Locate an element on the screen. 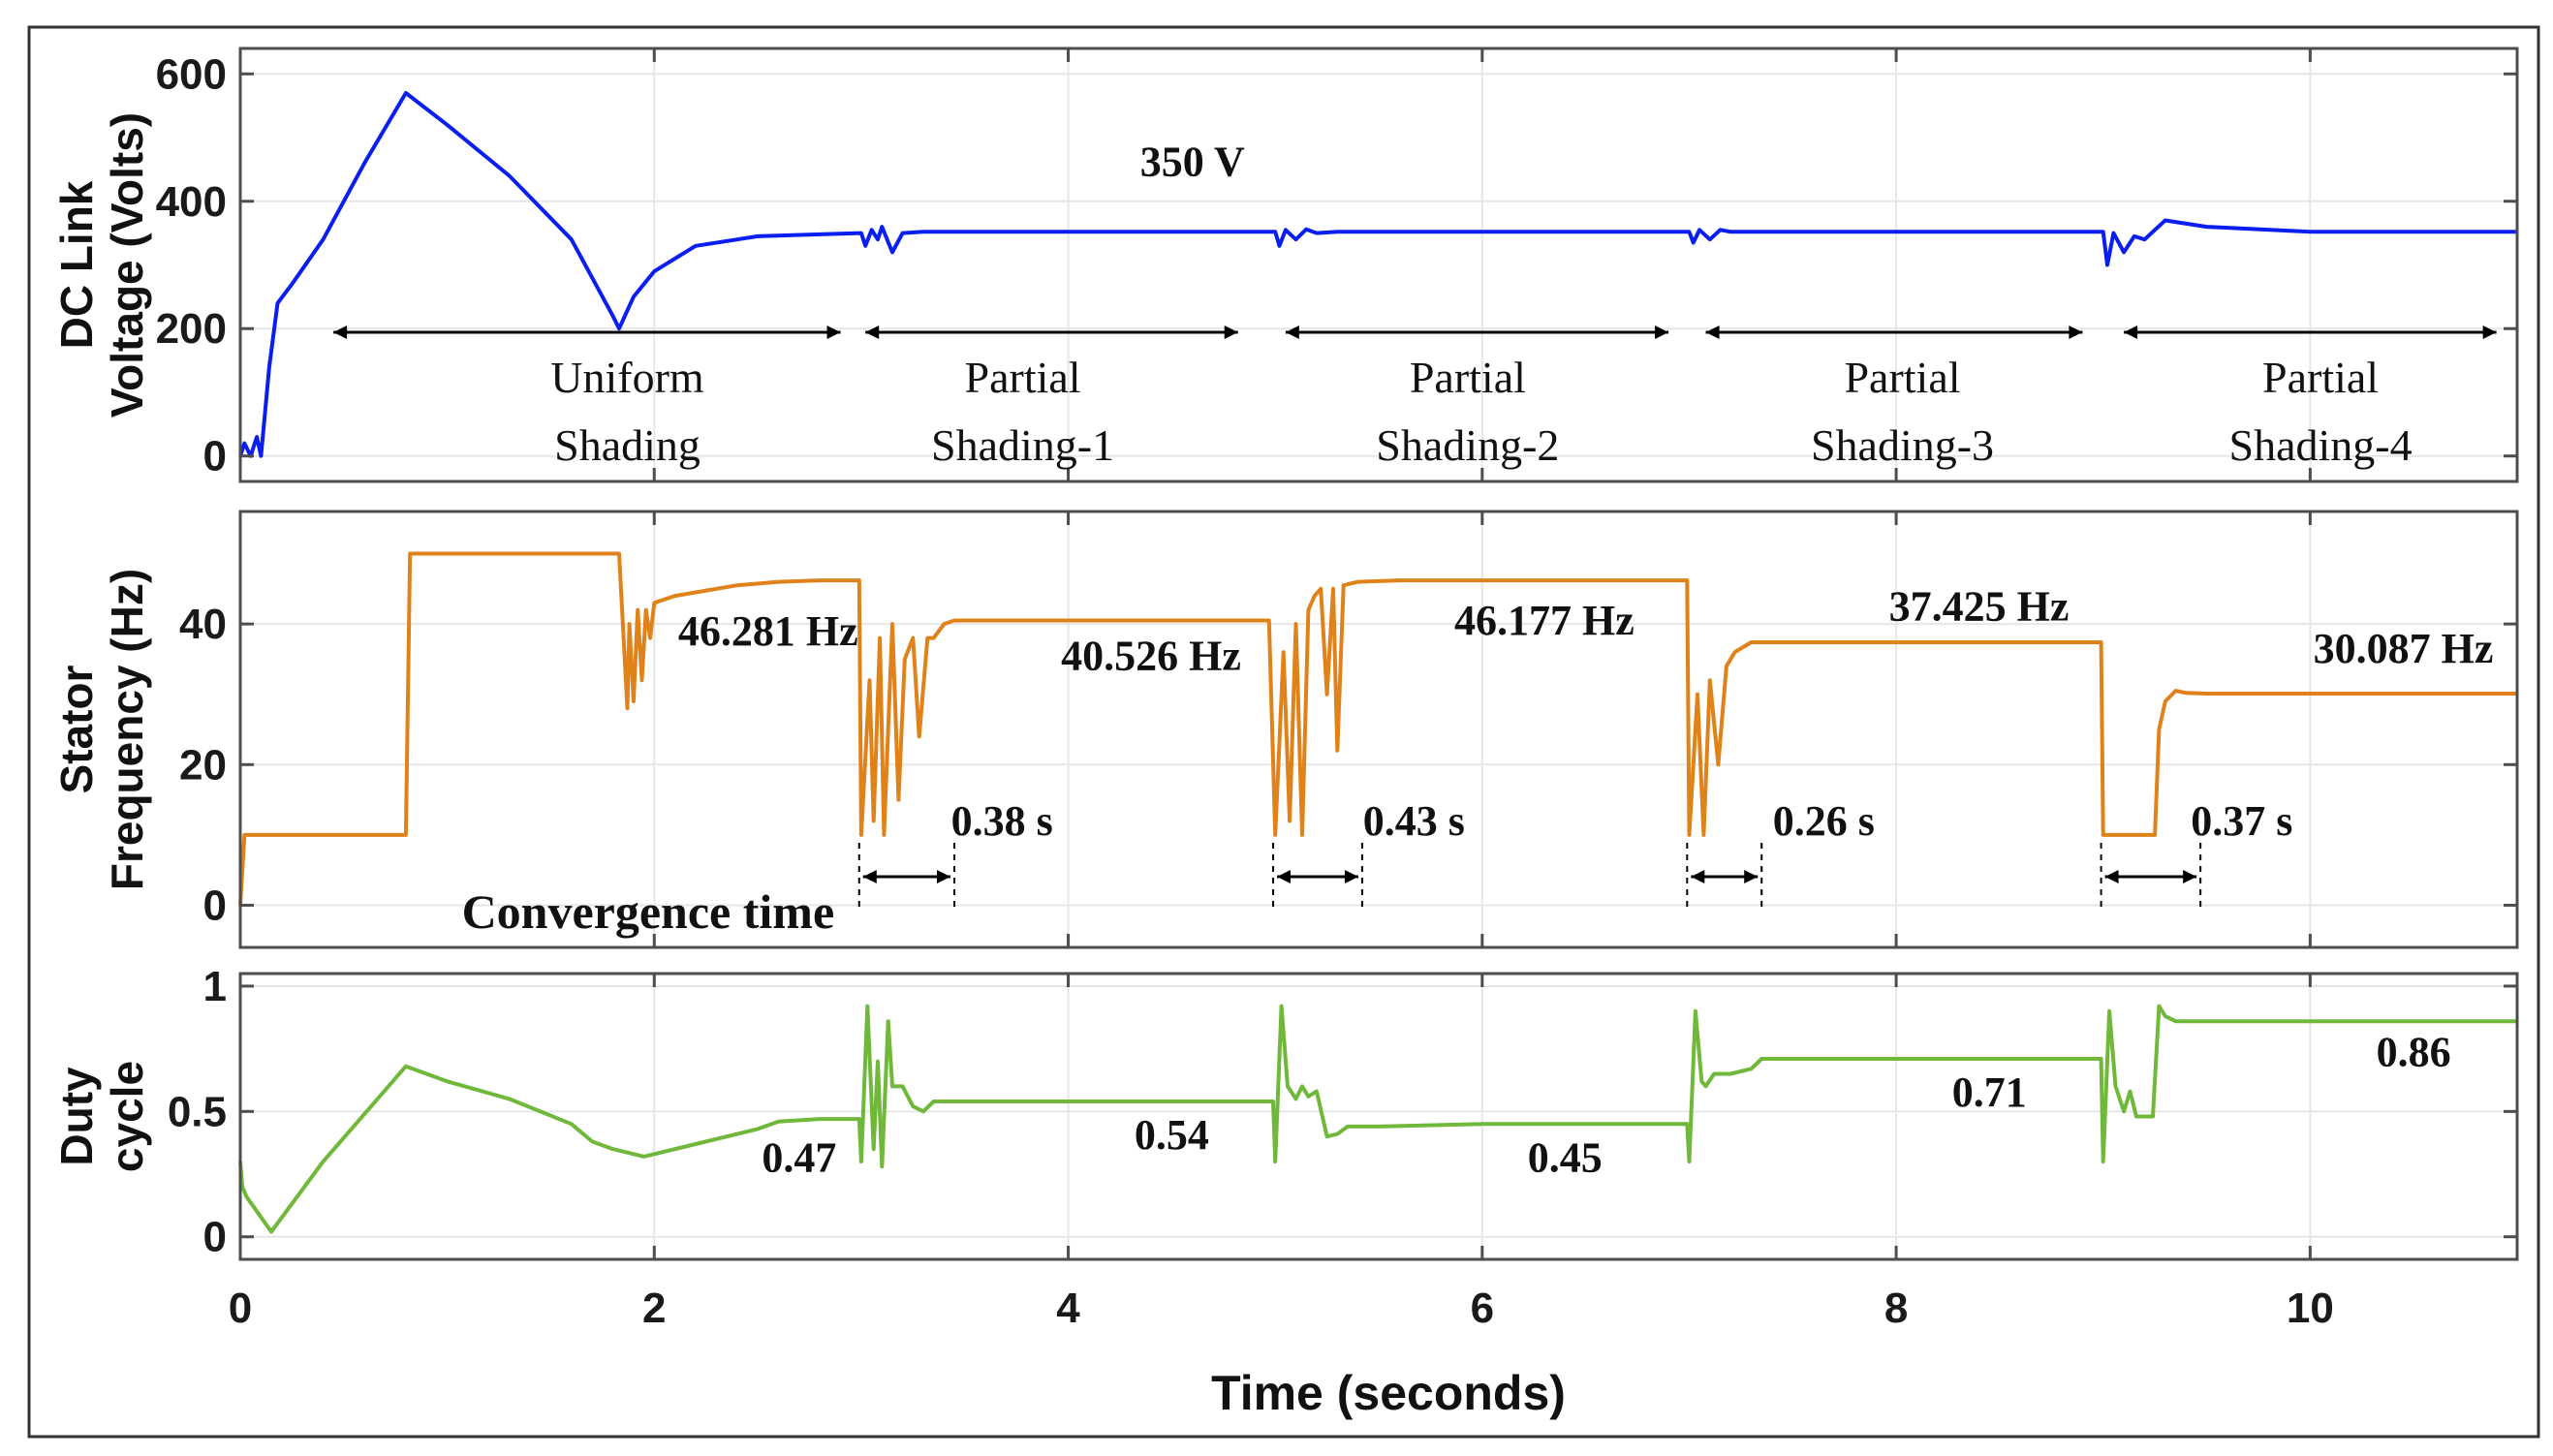 This screenshot has width=2553, height=1456. stator-frequency-ytick-label: 0 is located at coordinates (215, 905).